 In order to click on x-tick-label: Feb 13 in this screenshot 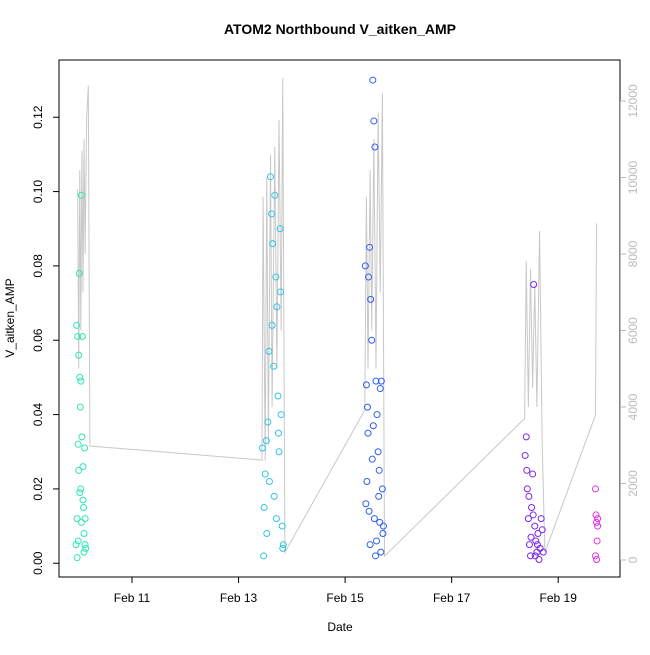, I will do `click(239, 598)`.